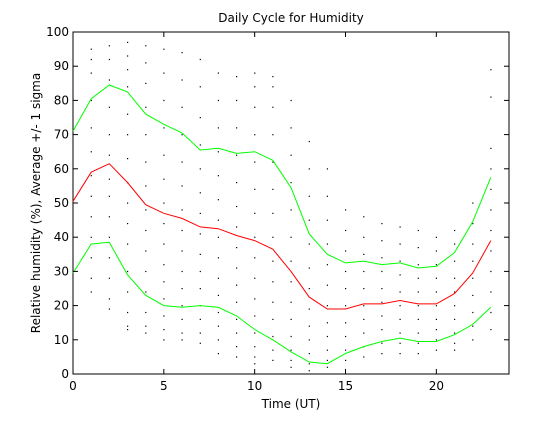 The height and width of the screenshot is (425, 560). I want to click on y-tick-label: 100, so click(57, 32).